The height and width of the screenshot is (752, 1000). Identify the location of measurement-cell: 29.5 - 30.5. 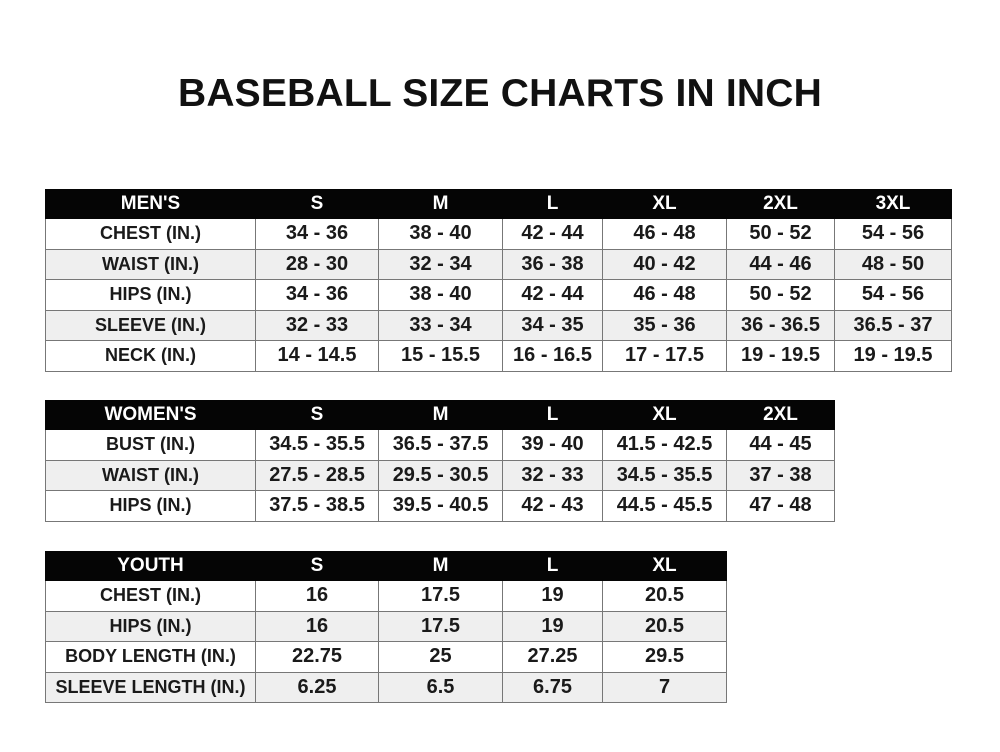
(440, 475).